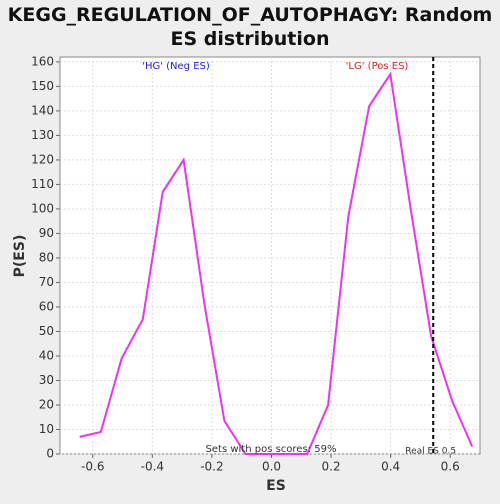 This screenshot has width=500, height=504. I want to click on y-tick-label: 60, so click(46, 306).